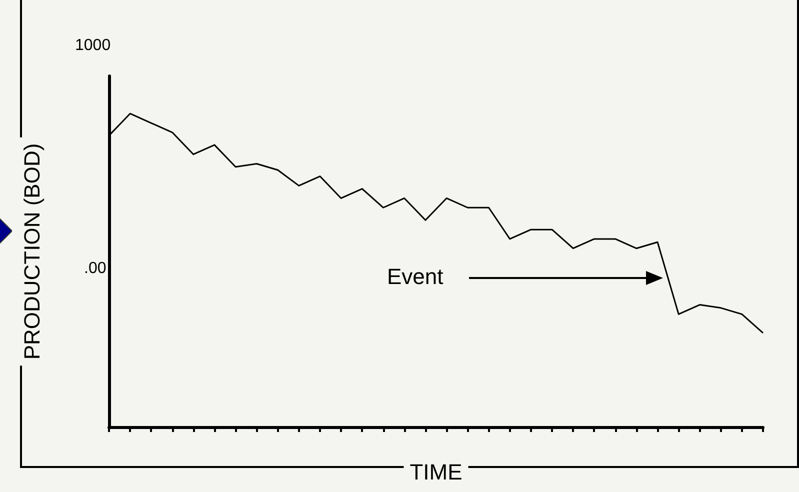 The height and width of the screenshot is (492, 799). Describe the element at coordinates (415, 277) in the screenshot. I see `annotation: Event` at that location.